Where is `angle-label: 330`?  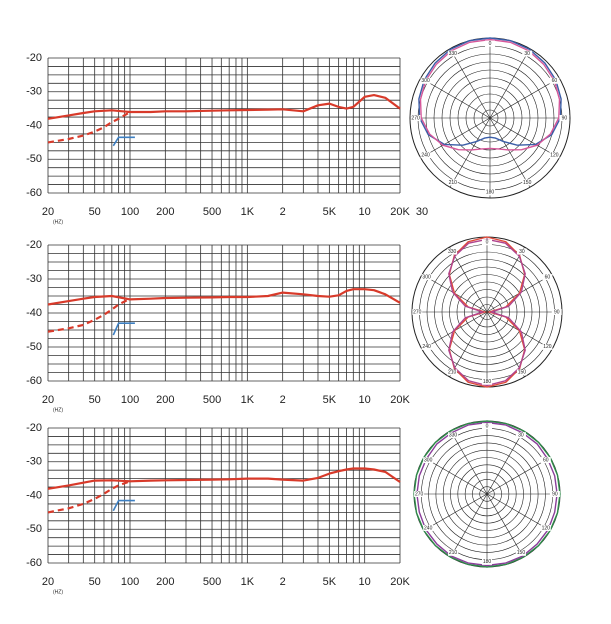 angle-label: 330 is located at coordinates (453, 436).